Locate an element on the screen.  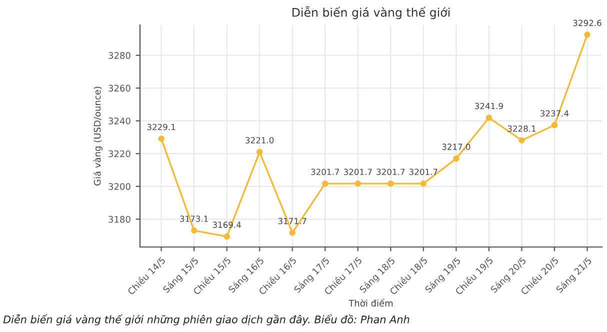
data-label: 3241.9 is located at coordinates (489, 106).